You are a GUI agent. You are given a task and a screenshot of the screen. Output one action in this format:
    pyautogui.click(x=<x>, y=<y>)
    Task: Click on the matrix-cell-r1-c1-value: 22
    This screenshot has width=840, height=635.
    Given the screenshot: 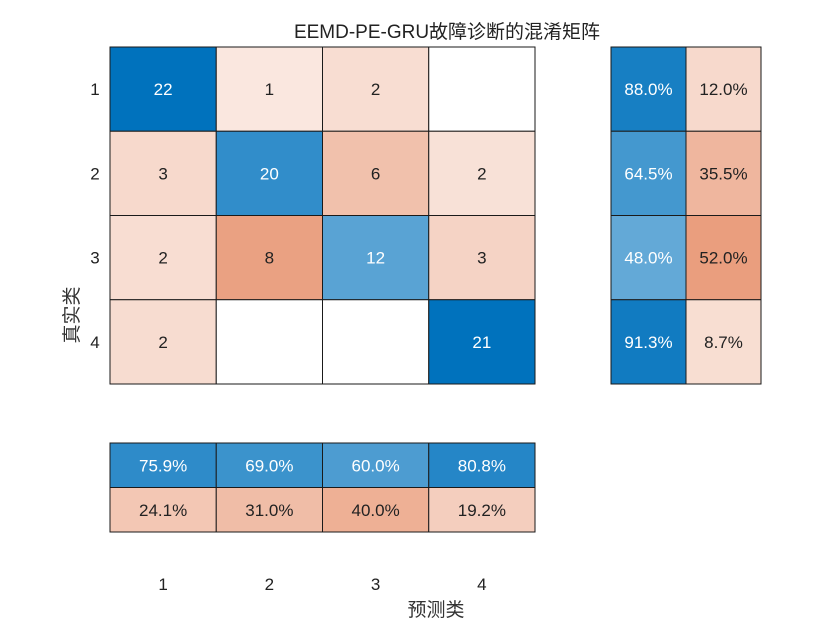 What is the action you would take?
    pyautogui.click(x=163, y=89)
    